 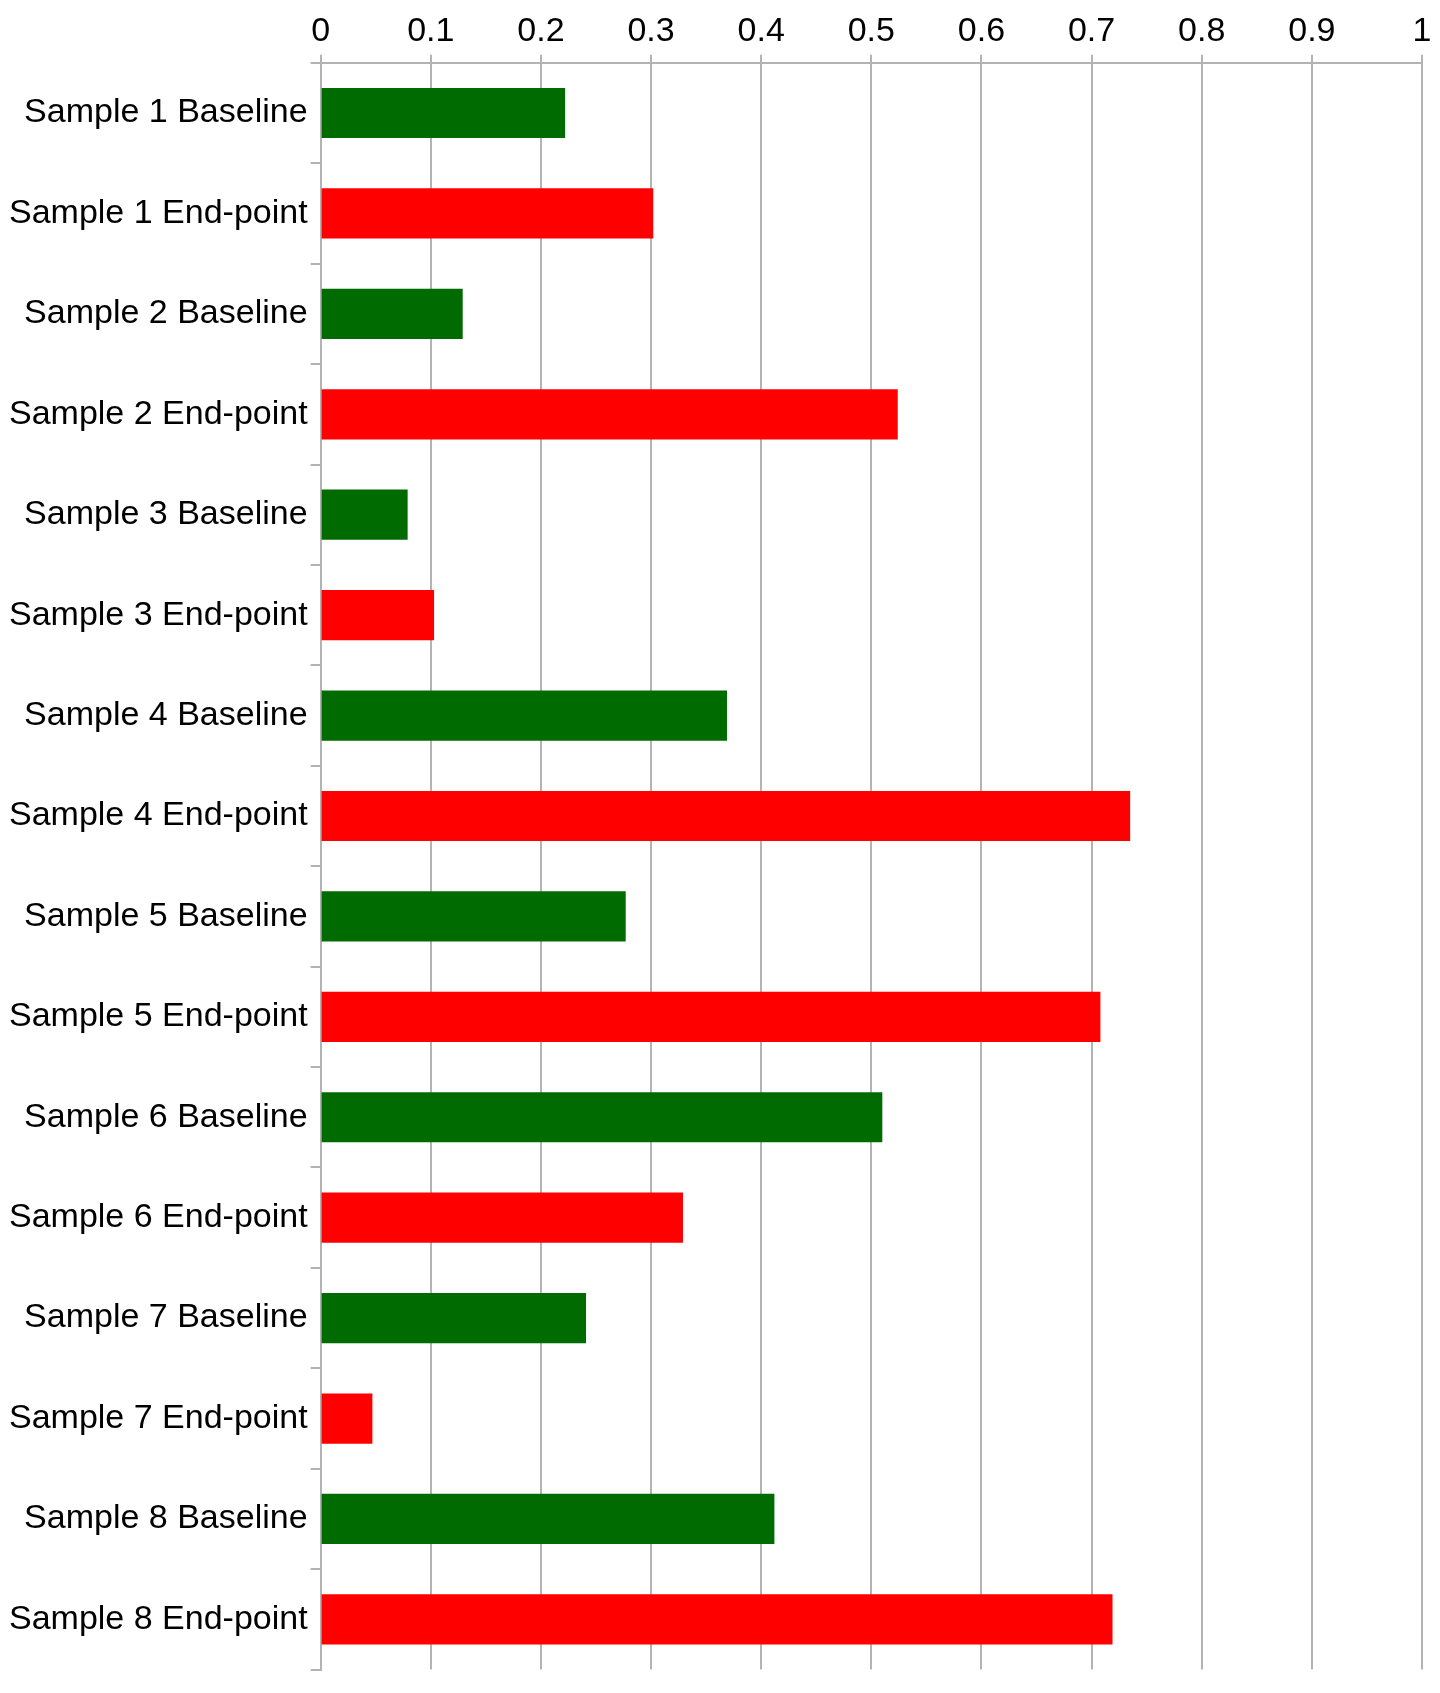 I want to click on x-tick-label: 0.3, so click(x=651, y=28).